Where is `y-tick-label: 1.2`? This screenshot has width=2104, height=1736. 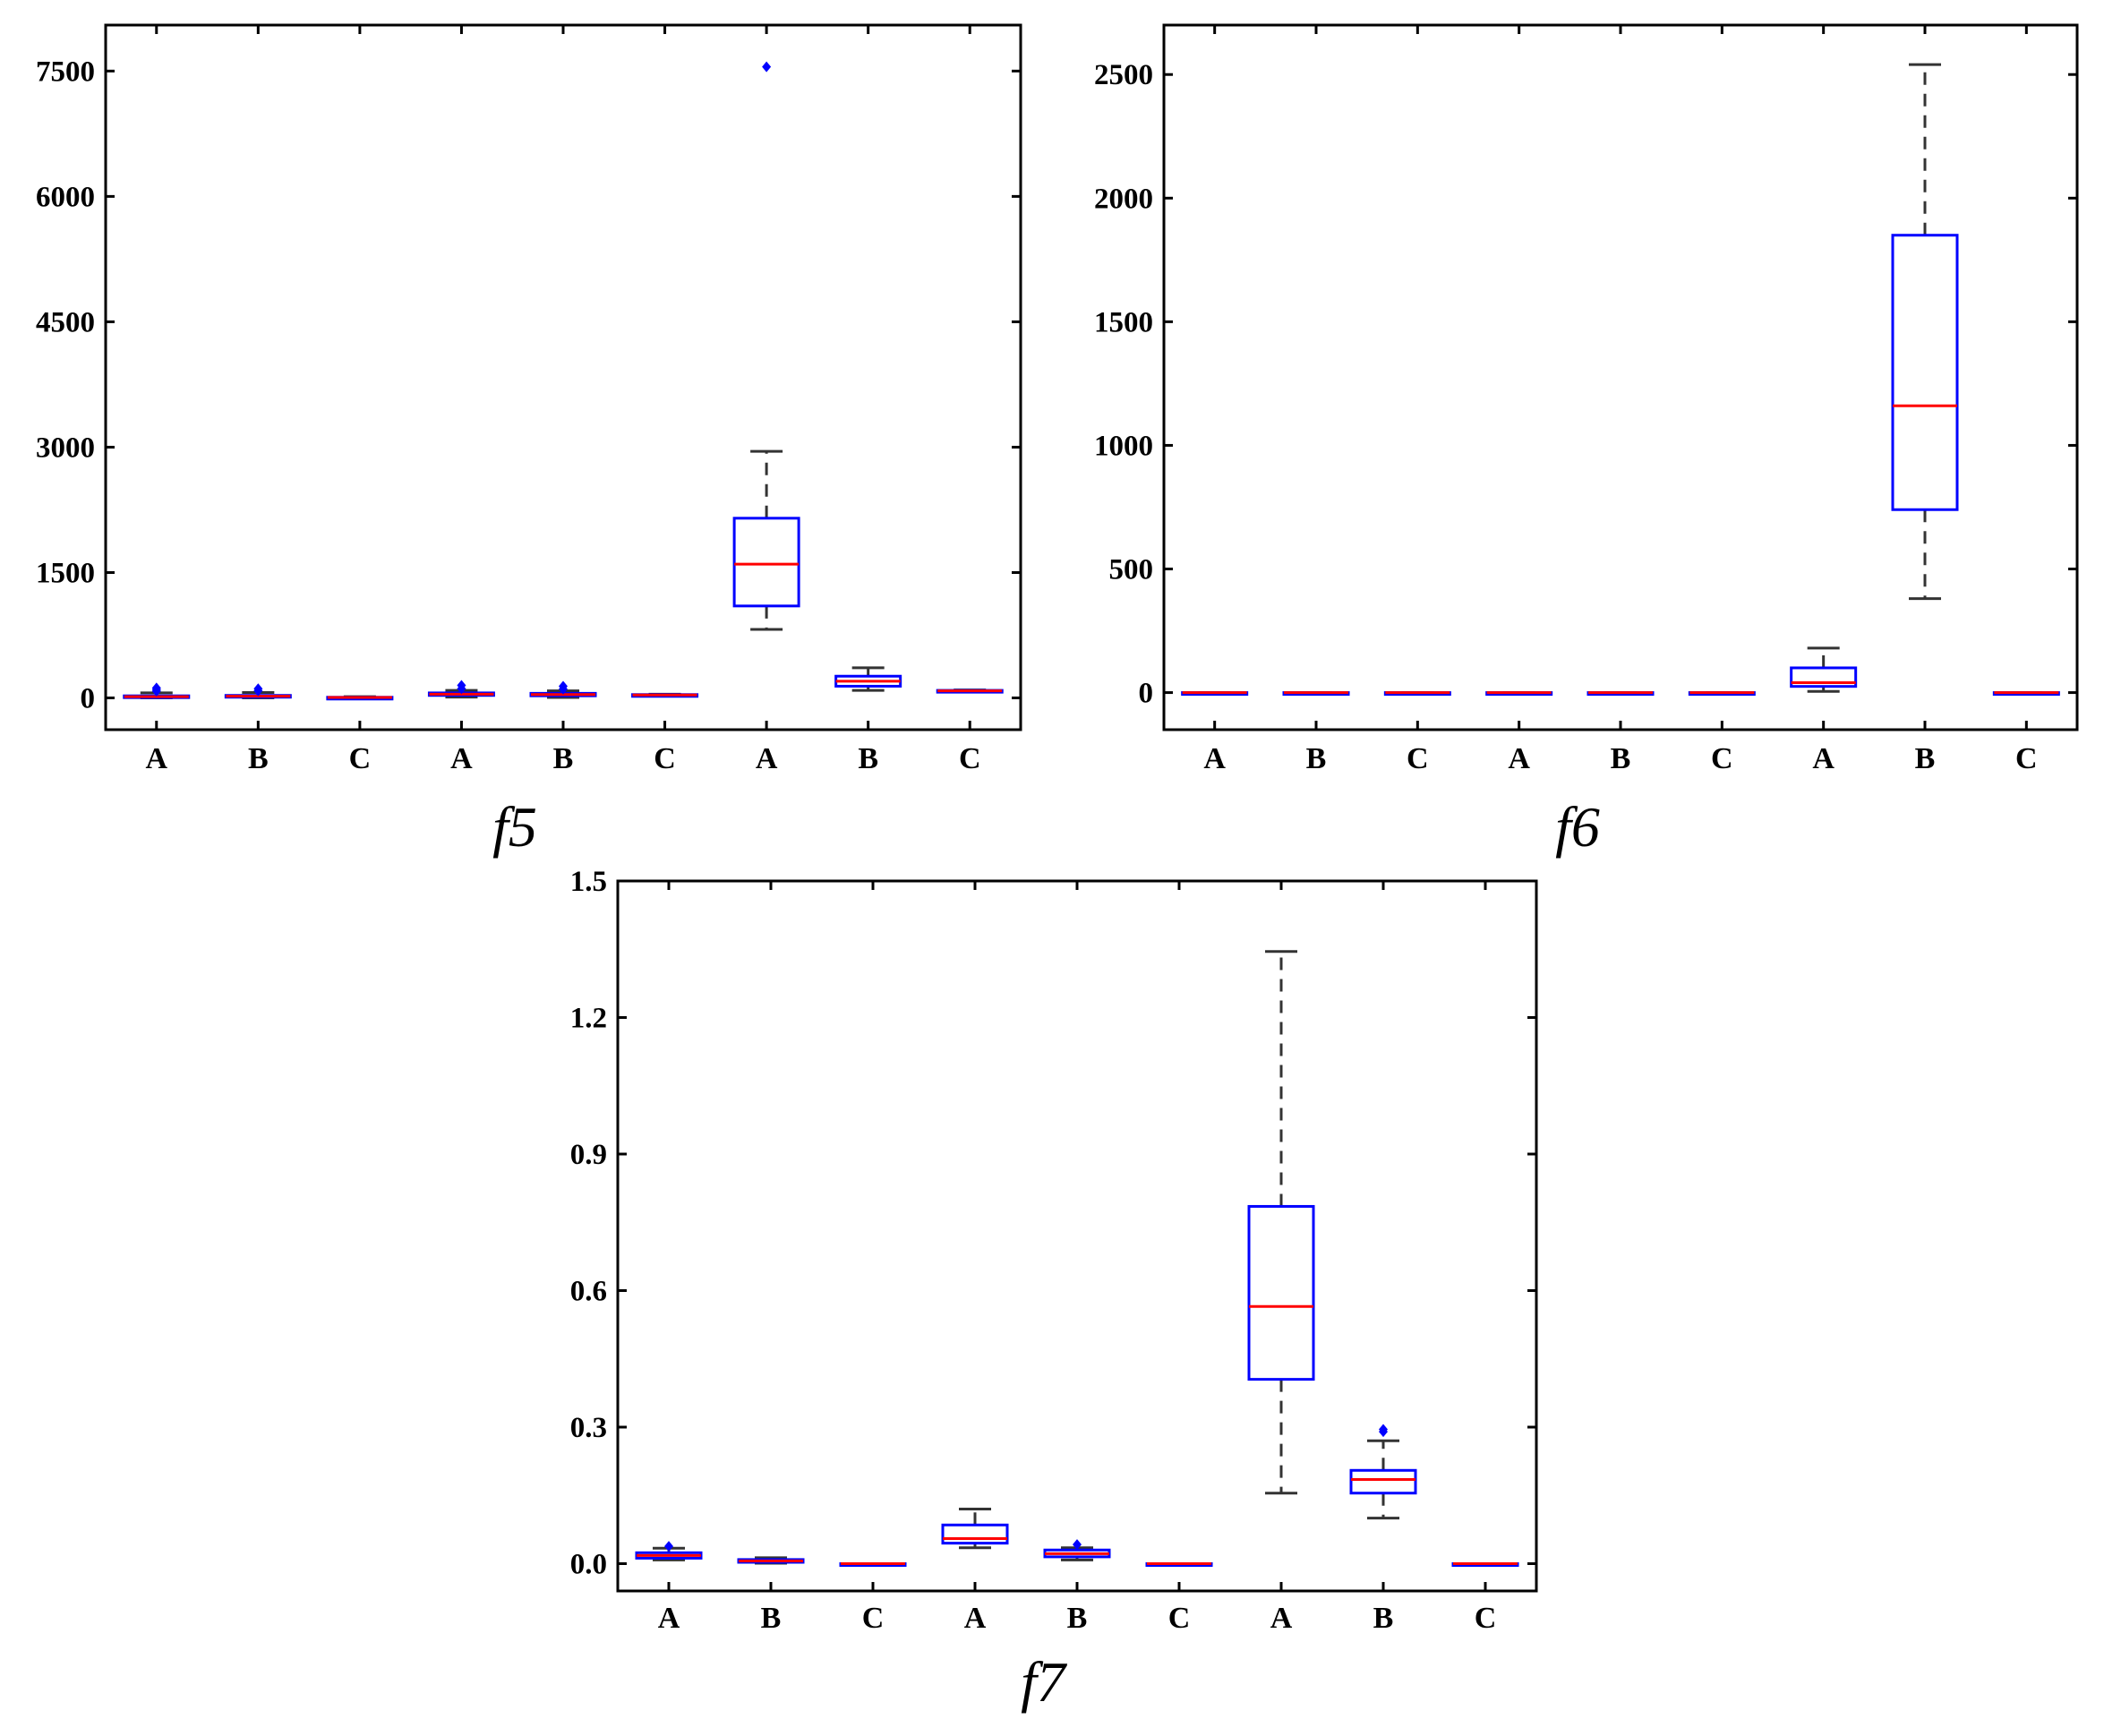 y-tick-label: 1.2 is located at coordinates (589, 1019).